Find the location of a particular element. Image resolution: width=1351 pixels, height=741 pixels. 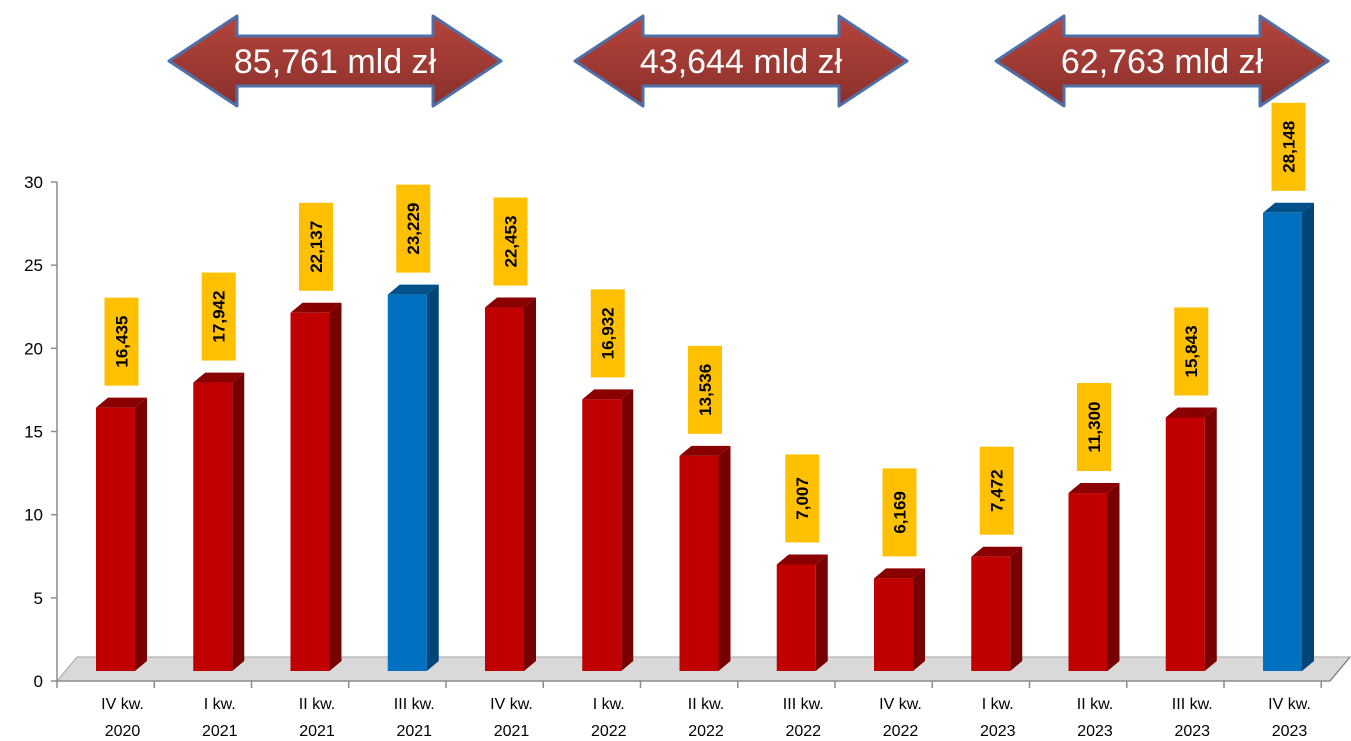

y-tick-label: 0 is located at coordinates (38, 681).